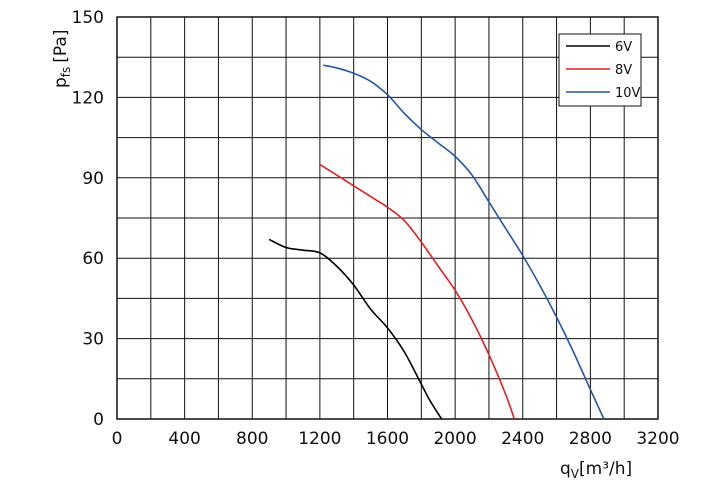 This screenshot has width=703, height=493. I want to click on y-axis-label: pfs [Pa], so click(62, 59).